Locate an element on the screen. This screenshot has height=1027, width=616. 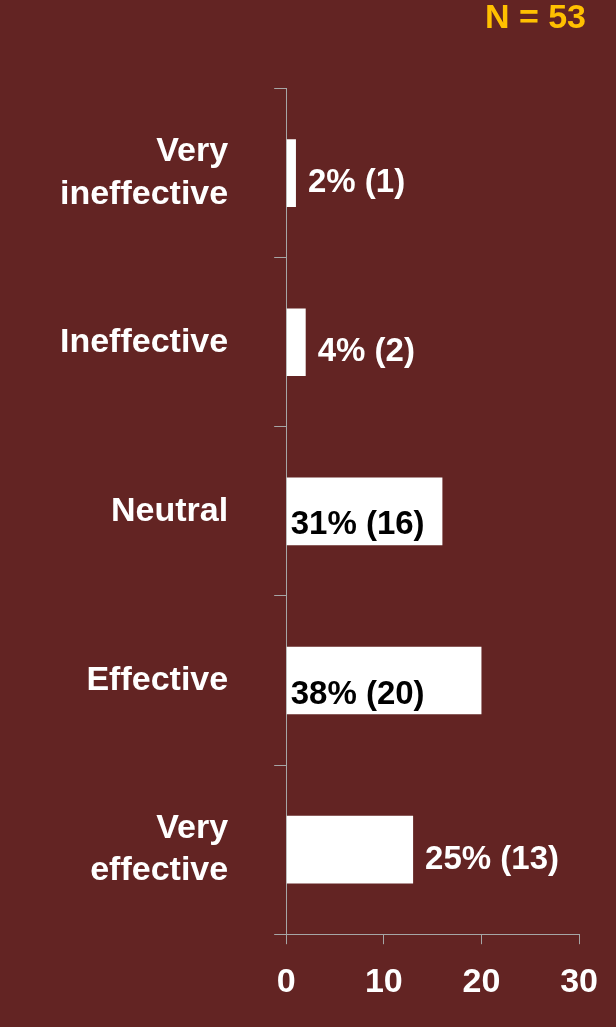
text: N = 53 is located at coordinates (535, 18).